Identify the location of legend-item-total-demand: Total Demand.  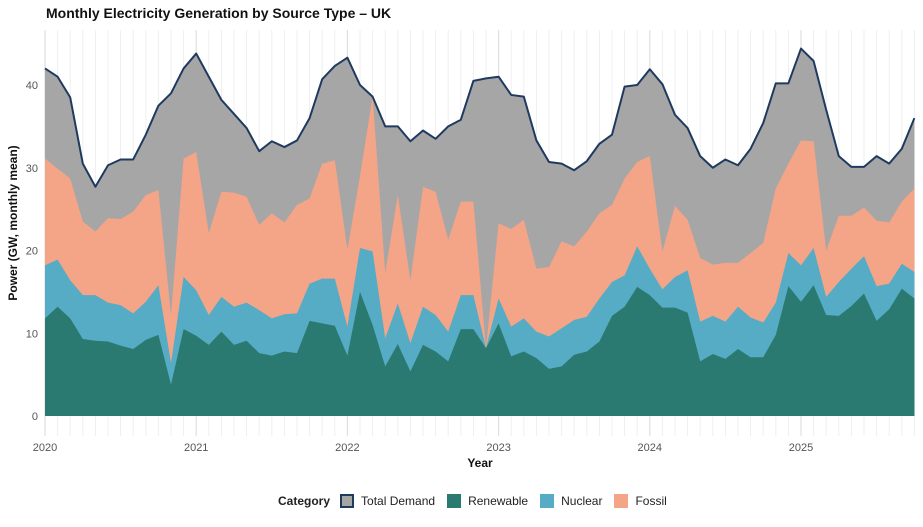
(387, 501).